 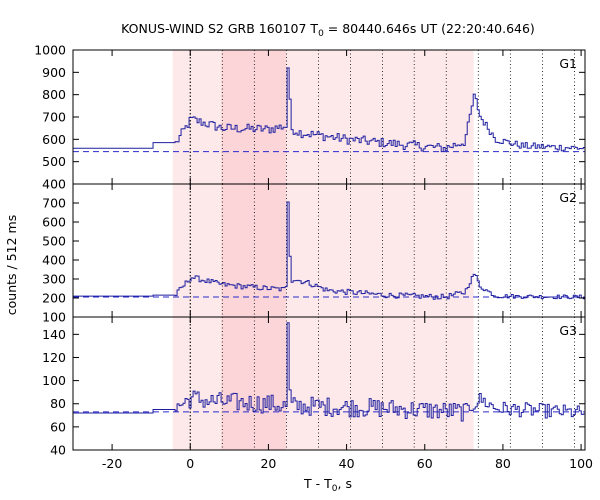 I want to click on y-tick-label: 800, so click(x=54, y=94).